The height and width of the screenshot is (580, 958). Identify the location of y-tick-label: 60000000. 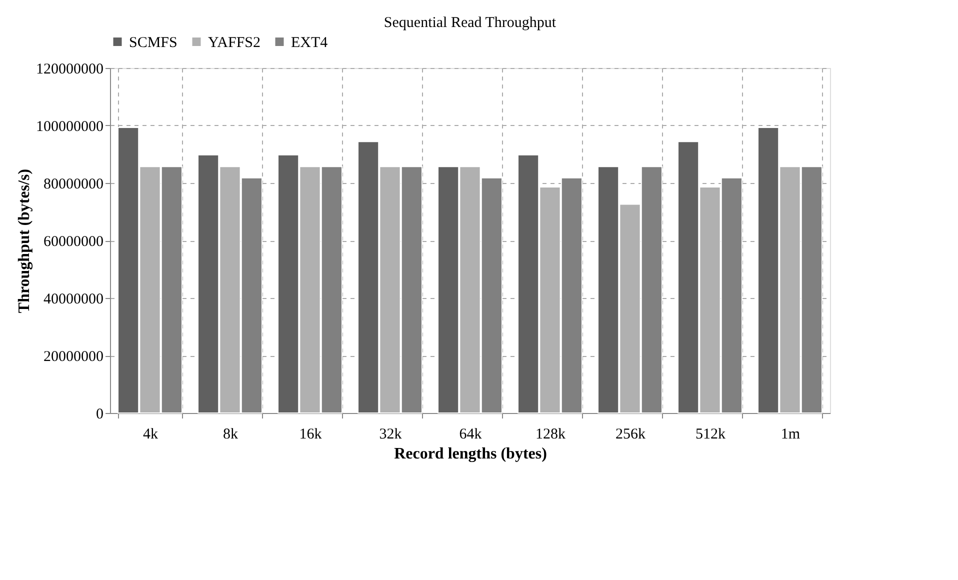
(74, 242).